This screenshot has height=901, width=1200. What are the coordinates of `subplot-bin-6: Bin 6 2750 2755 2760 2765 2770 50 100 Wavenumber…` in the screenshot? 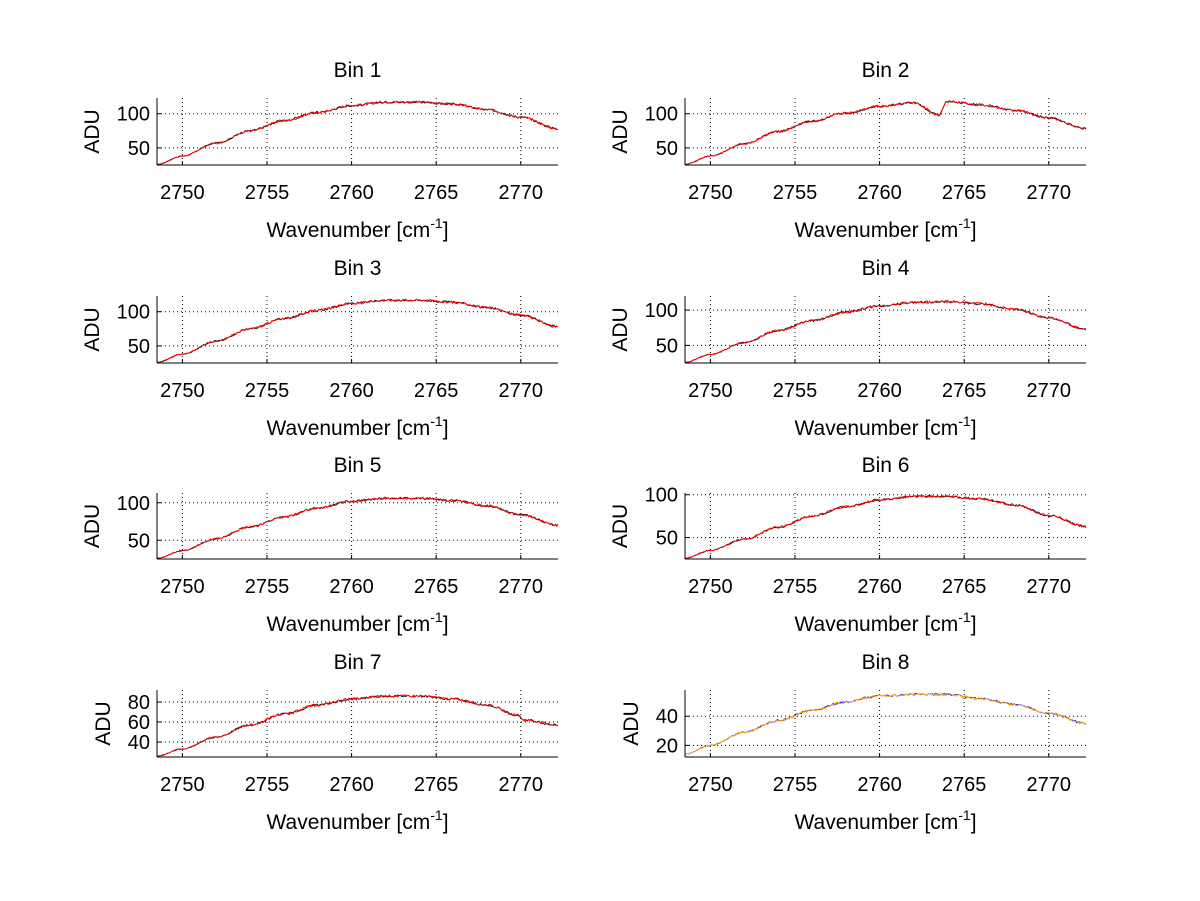 It's located at (848, 545).